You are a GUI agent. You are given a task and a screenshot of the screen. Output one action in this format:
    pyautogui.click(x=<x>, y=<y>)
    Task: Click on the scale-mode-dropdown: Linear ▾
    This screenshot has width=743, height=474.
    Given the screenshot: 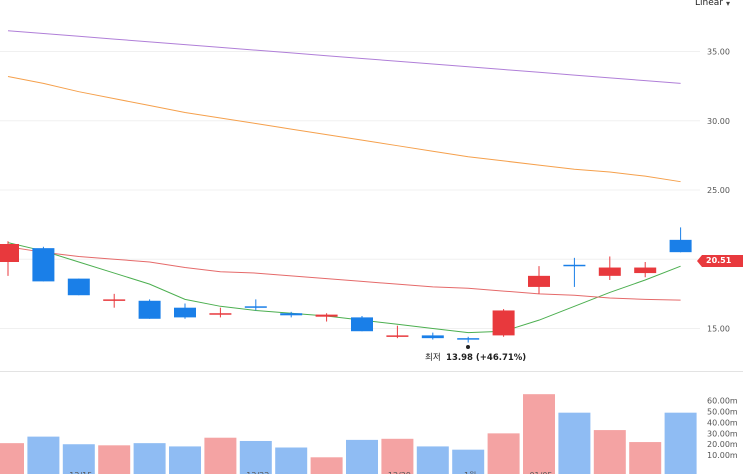 What is the action you would take?
    pyautogui.click(x=712, y=4)
    